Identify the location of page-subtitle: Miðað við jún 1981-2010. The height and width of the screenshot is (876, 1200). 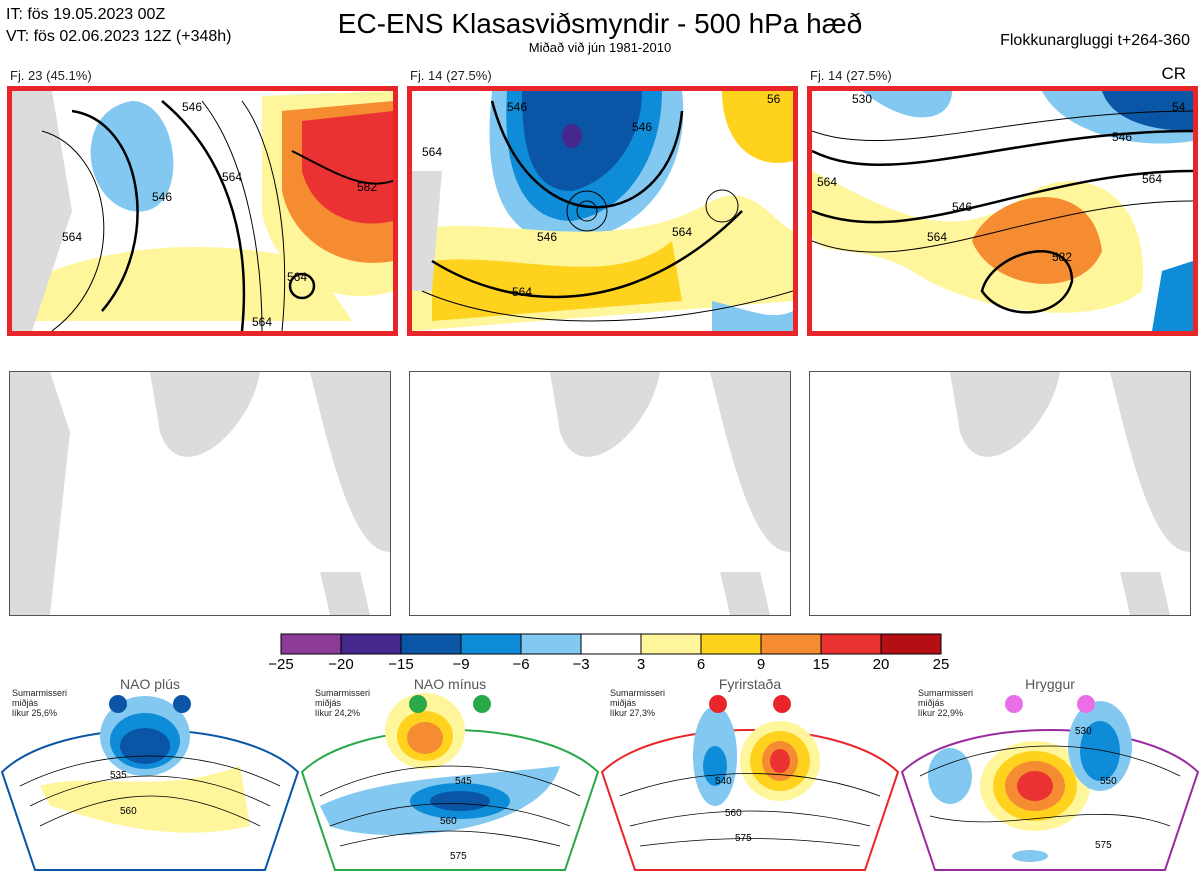
(600, 47).